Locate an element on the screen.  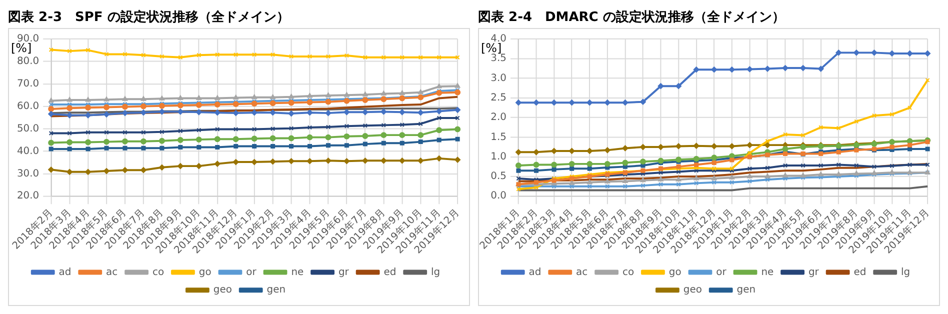
y-tick-label: 0.5 is located at coordinates (498, 176).